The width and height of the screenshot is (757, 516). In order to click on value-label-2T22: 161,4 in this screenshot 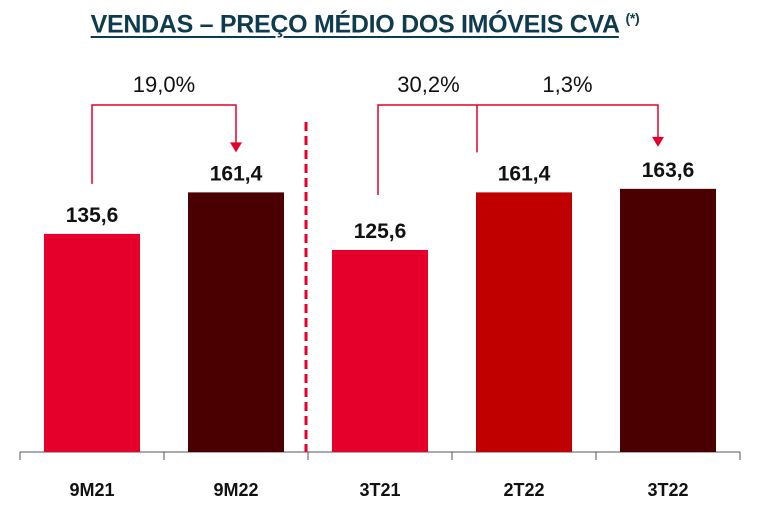, I will do `click(524, 173)`.